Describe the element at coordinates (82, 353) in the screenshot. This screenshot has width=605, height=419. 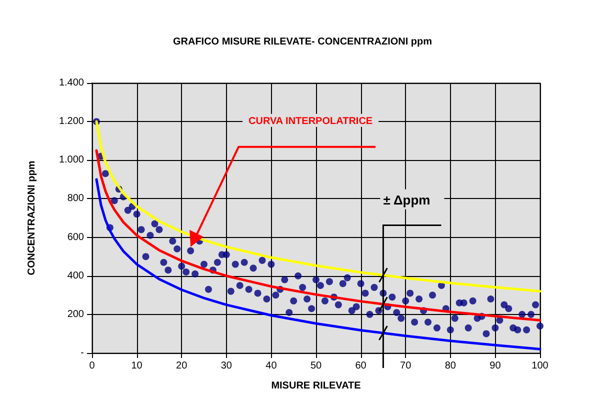
I see `y-tick-label: -` at that location.